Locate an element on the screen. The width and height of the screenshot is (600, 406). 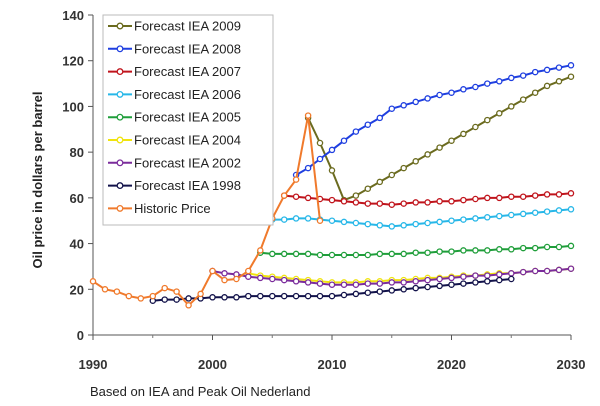
legend-label: Forecast IEA 2007 is located at coordinates (187, 71).